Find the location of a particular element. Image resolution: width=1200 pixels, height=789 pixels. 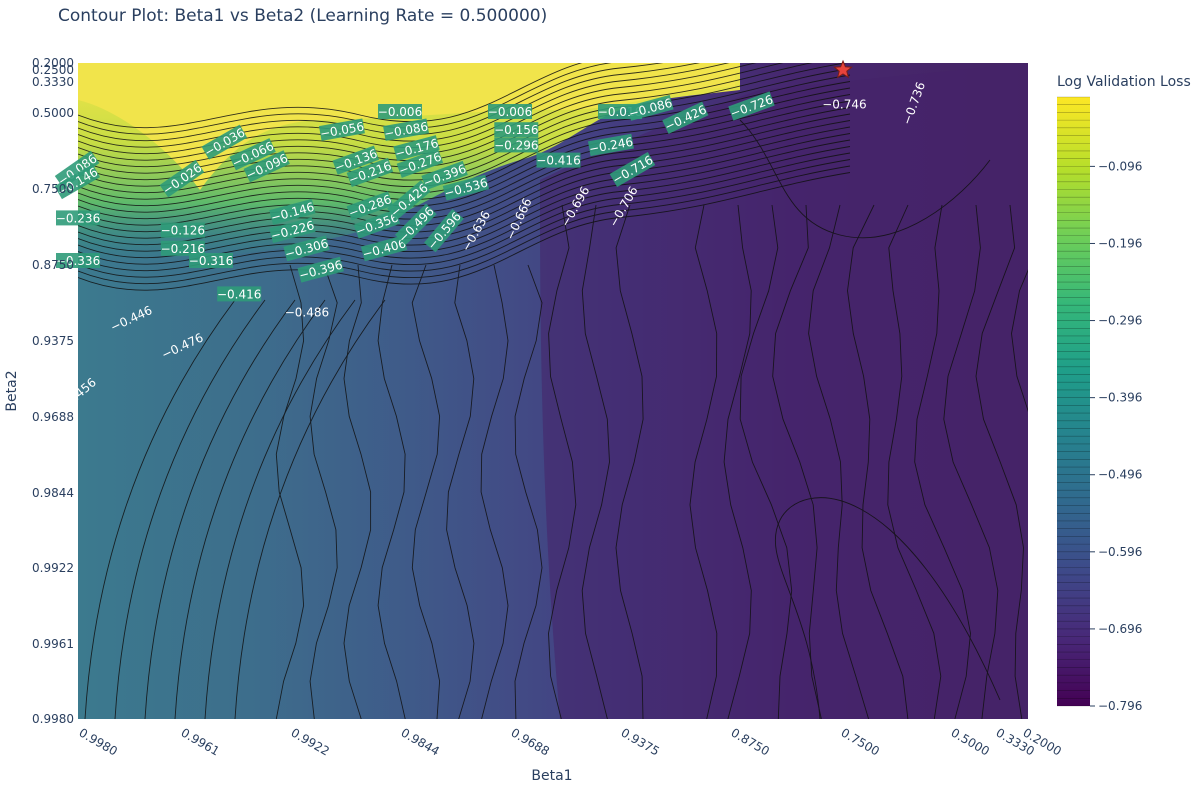

contour-label-text: −0.156 is located at coordinates (516, 130).